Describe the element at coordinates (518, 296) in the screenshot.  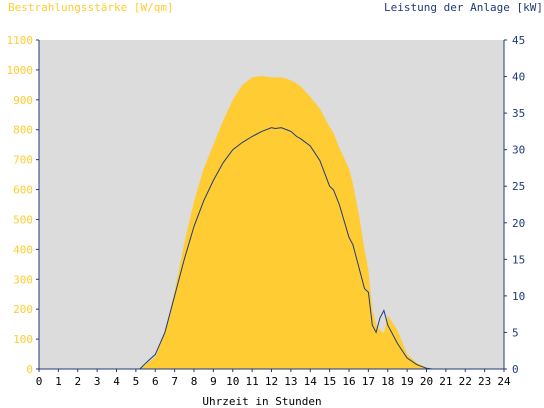
I see `right-tick-label: 10` at that location.